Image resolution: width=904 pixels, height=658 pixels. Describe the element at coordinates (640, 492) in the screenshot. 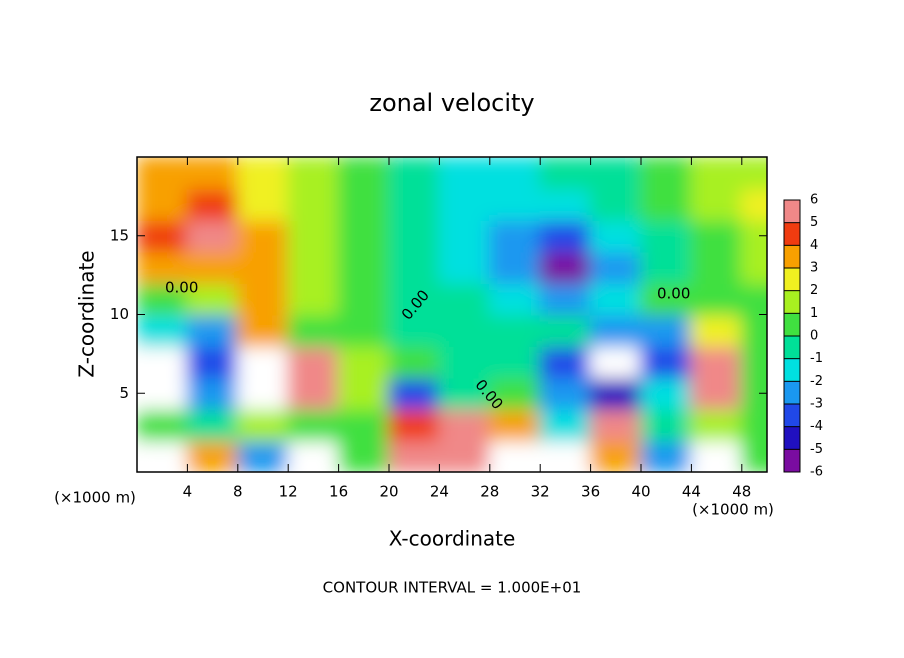

I see `x-tick-label: 40` at that location.